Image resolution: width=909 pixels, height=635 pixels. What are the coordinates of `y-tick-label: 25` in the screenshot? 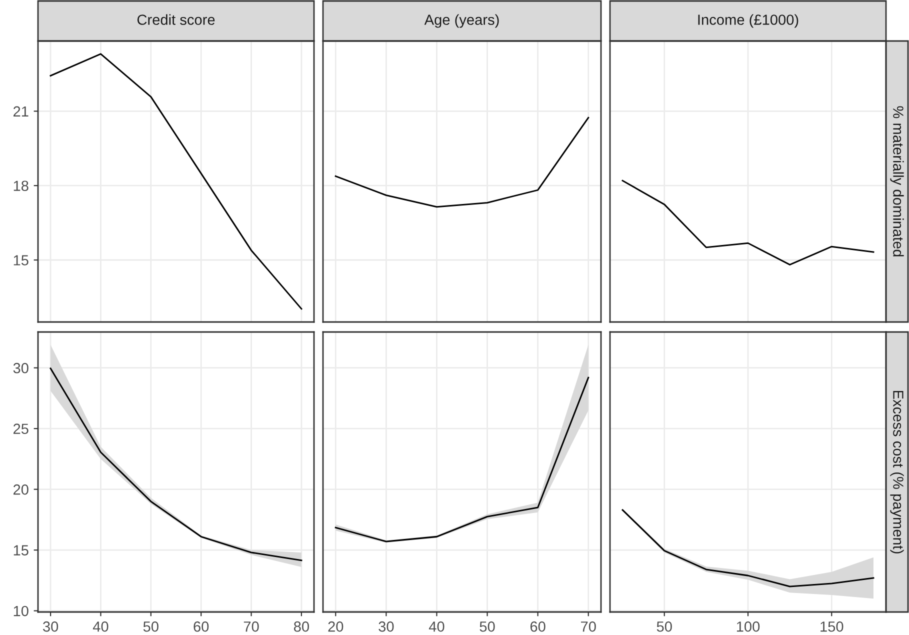 It's located at (20, 429).